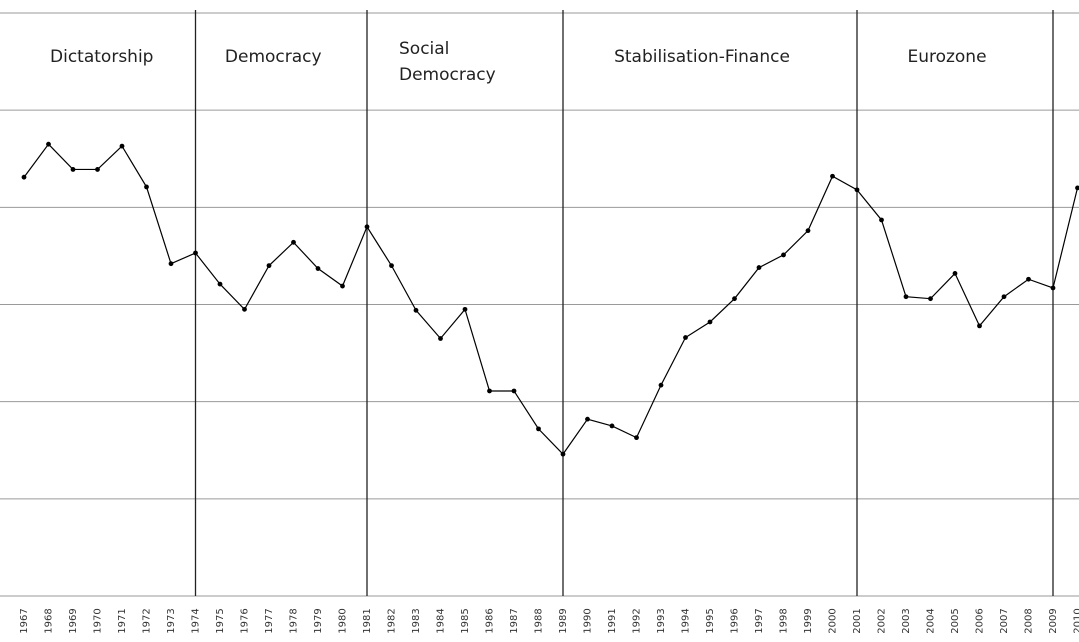  I want to click on x-tick-label: 1979, so click(318, 620).